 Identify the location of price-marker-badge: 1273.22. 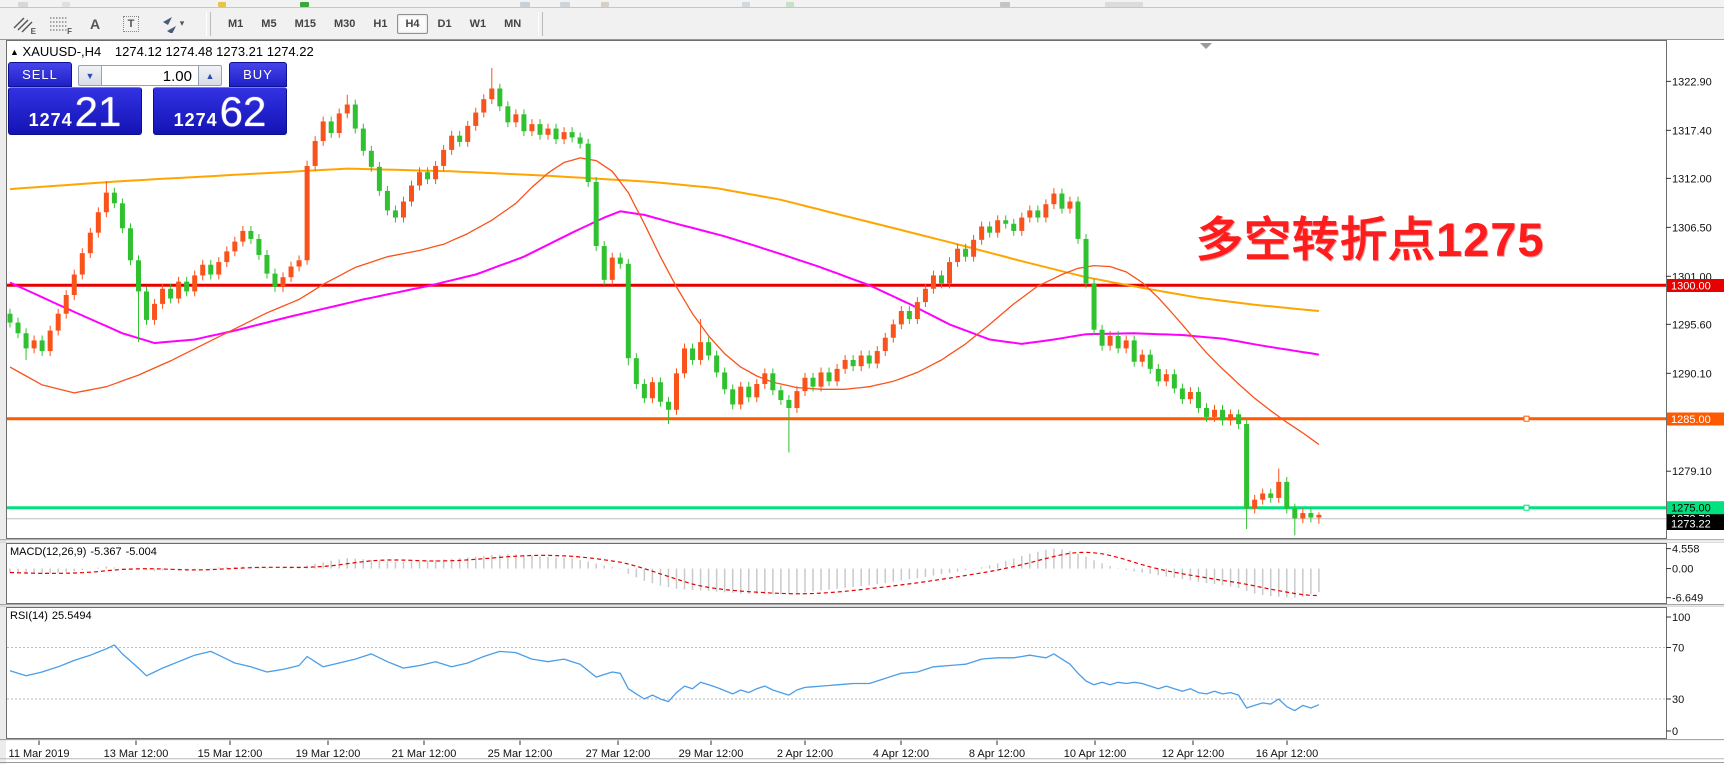
(1695, 524).